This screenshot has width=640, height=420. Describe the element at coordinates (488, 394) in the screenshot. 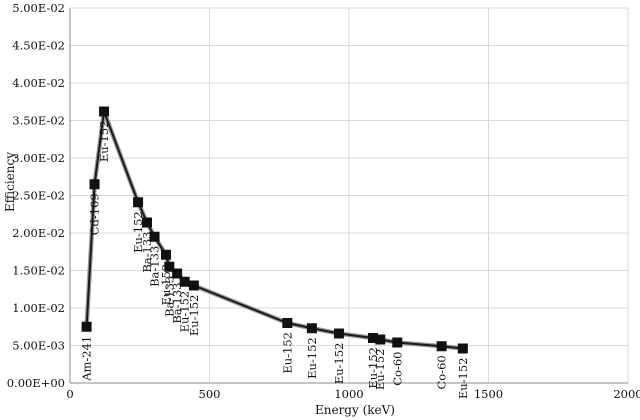

I see `x-tick-label: 1500` at that location.